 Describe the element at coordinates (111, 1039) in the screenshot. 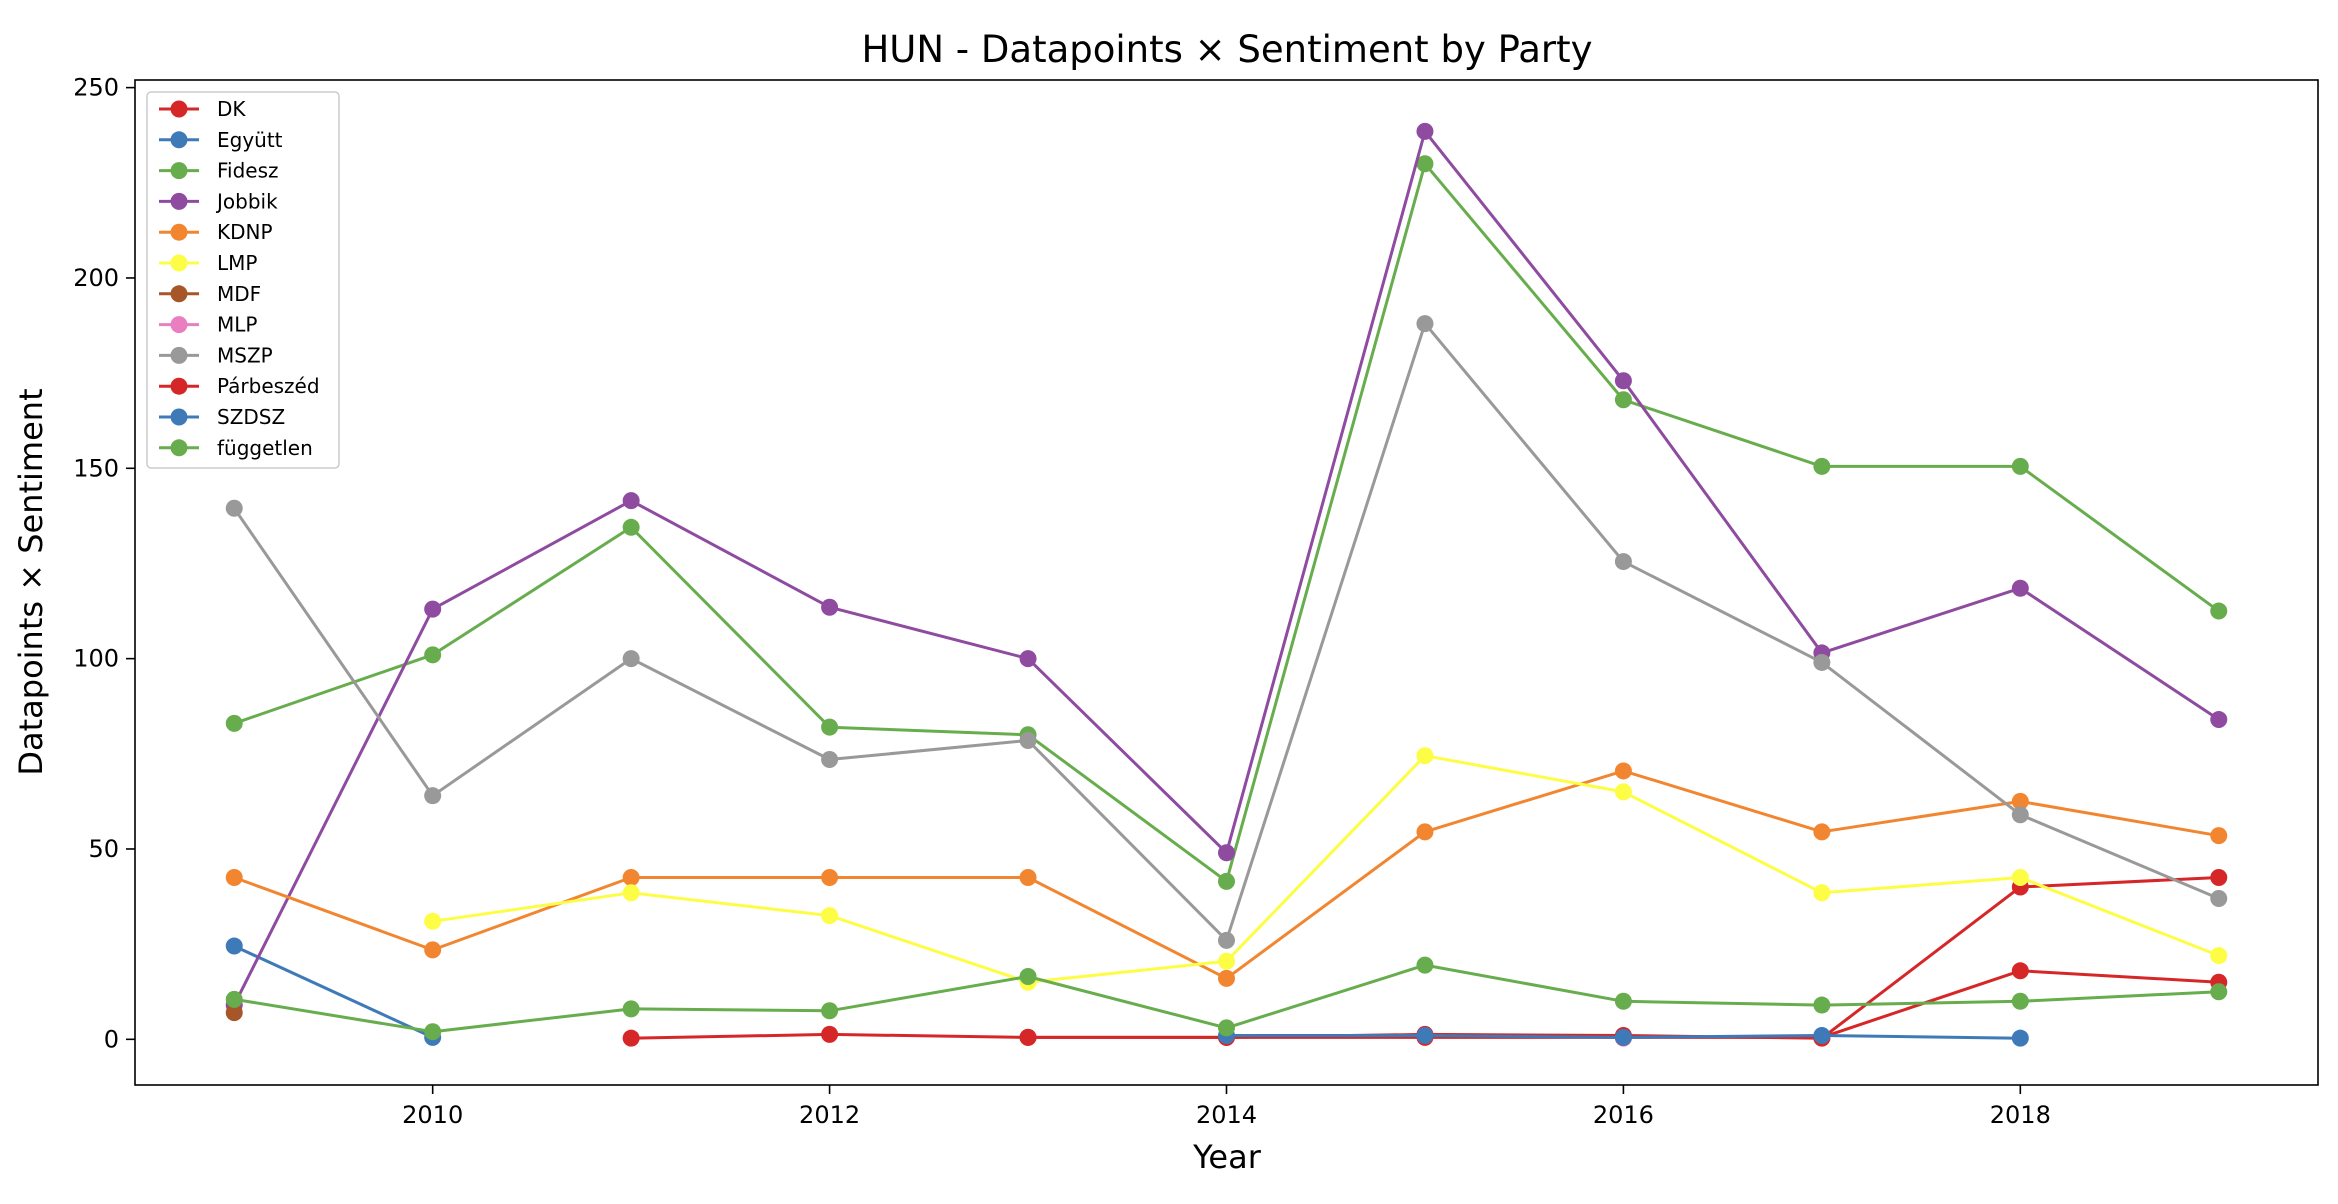

I see `y-tick-label: 0` at that location.